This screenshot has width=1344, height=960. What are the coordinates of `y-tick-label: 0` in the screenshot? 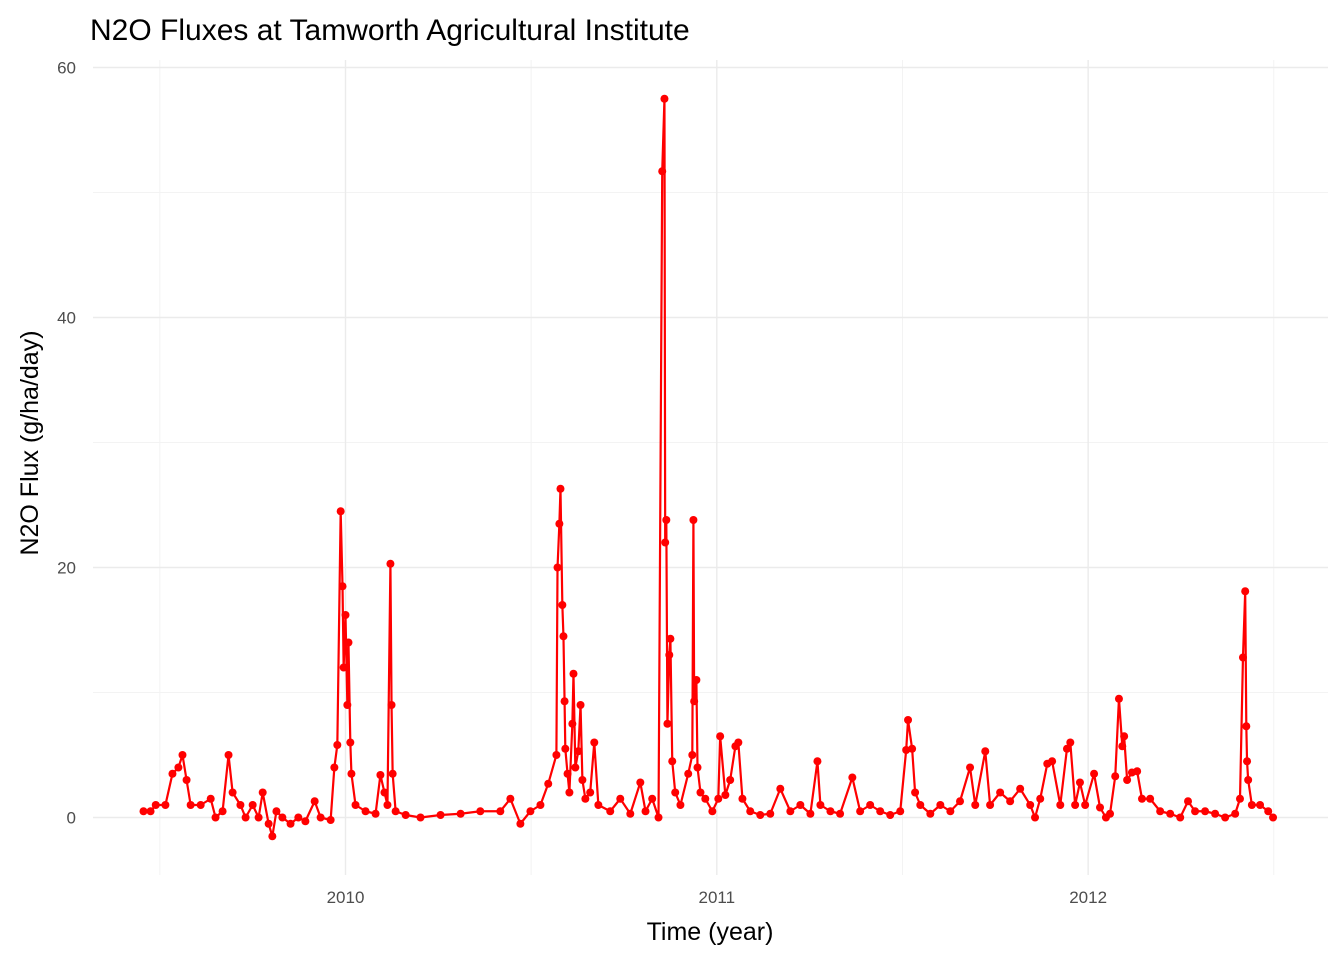 It's located at (71, 818).